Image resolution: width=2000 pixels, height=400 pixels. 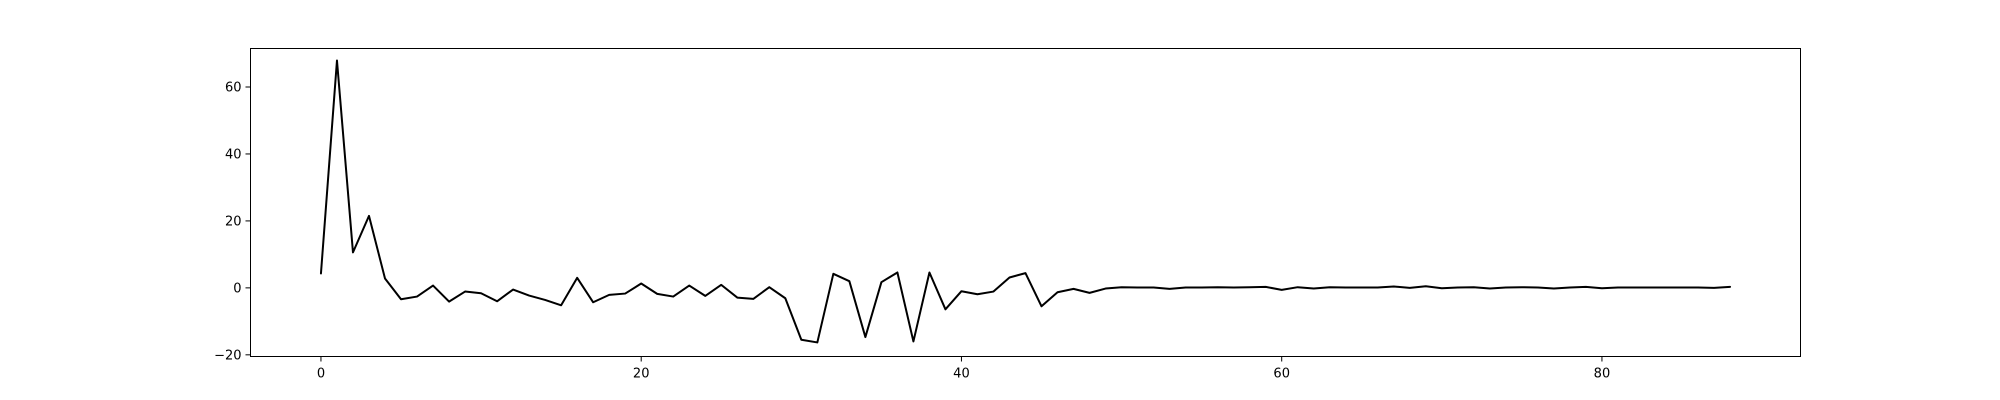 I want to click on x-tick-label: 80, so click(x=1602, y=374).